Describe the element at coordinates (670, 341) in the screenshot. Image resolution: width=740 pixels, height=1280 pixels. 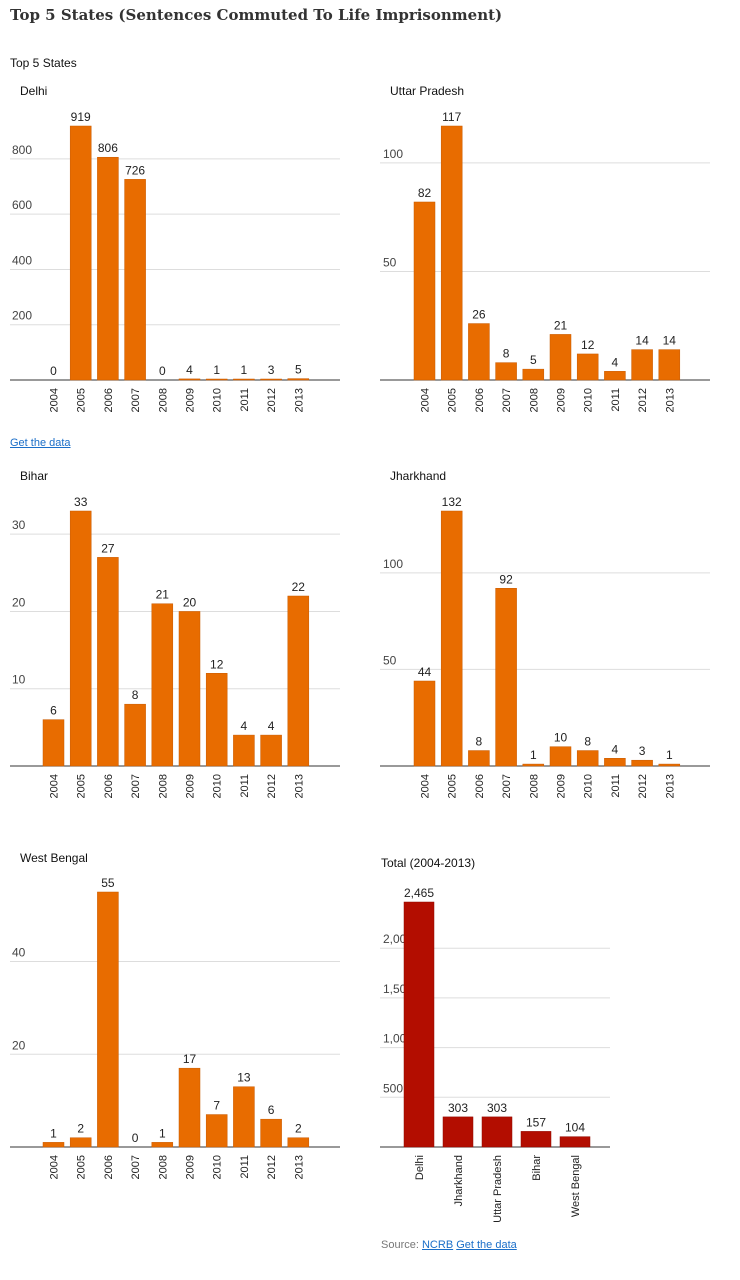
I see `value-label: 14` at that location.